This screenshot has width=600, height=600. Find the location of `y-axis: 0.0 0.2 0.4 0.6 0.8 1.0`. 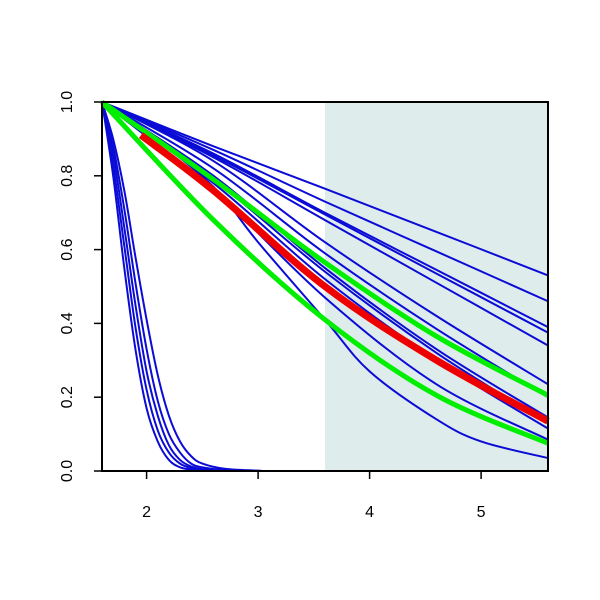

y-axis: 0.0 0.2 0.4 0.6 0.8 1.0 is located at coordinates (80, 286).